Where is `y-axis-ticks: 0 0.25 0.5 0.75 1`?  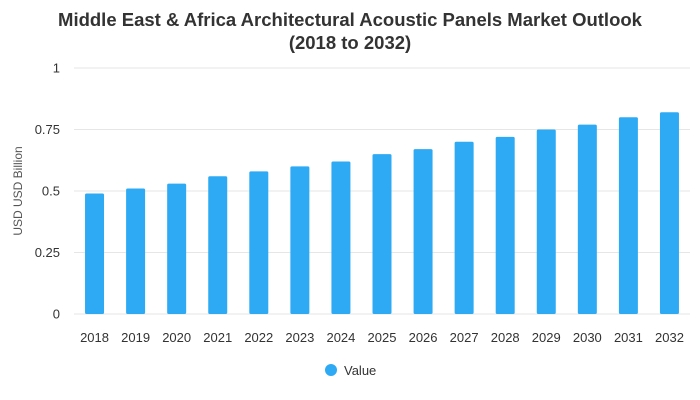
y-axis-ticks: 0 0.25 0.5 0.75 1 is located at coordinates (47, 191).